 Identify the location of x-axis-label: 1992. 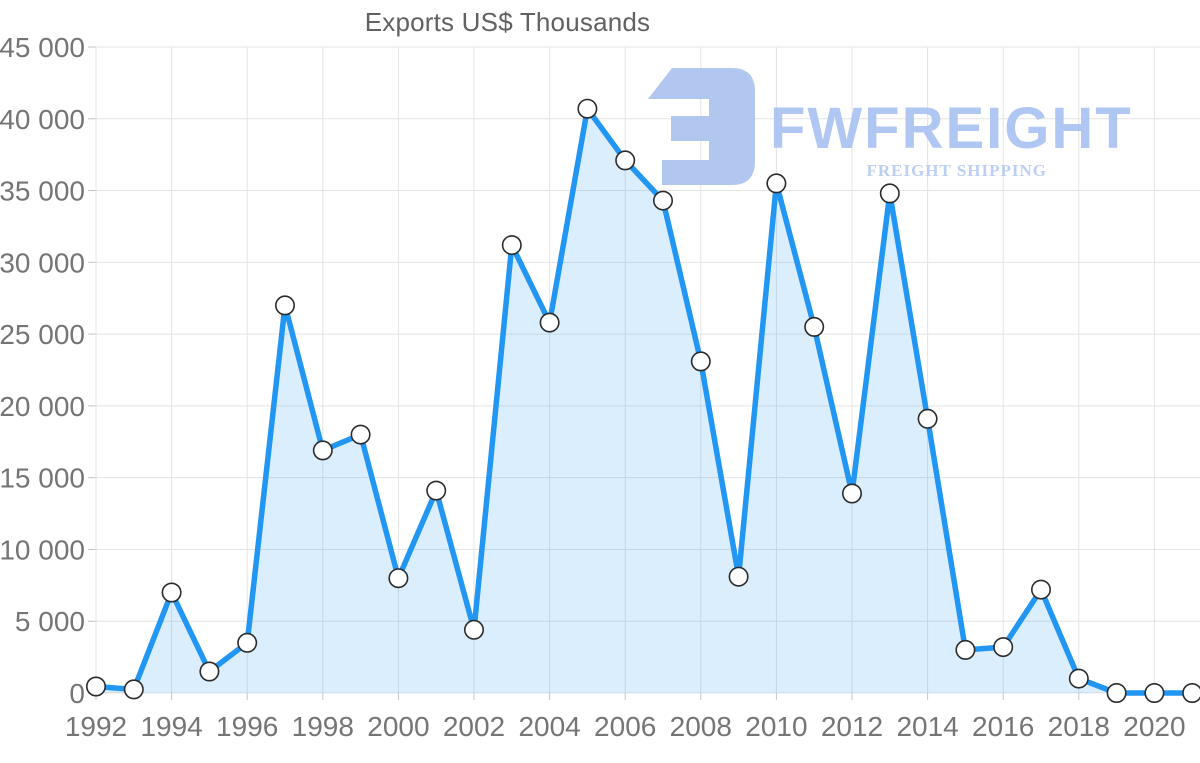
(96, 726).